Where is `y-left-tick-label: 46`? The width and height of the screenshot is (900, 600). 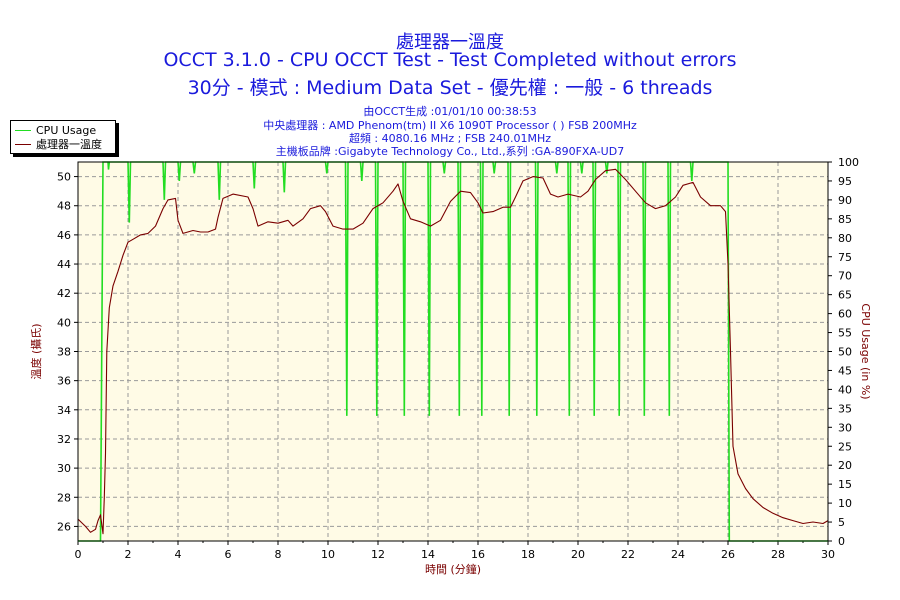 y-left-tick-label: 46 is located at coordinates (64, 235).